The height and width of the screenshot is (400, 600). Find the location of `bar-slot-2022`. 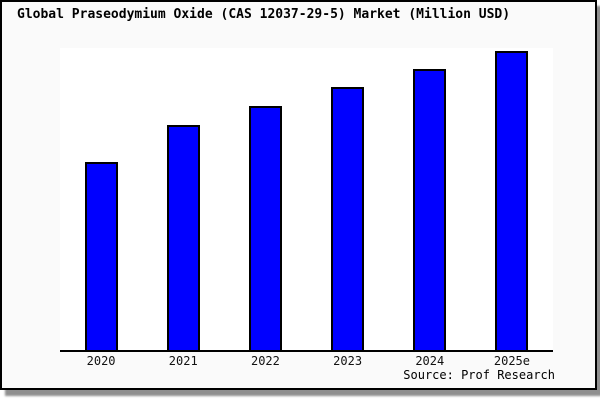

bar-slot-2022 is located at coordinates (265, 199).